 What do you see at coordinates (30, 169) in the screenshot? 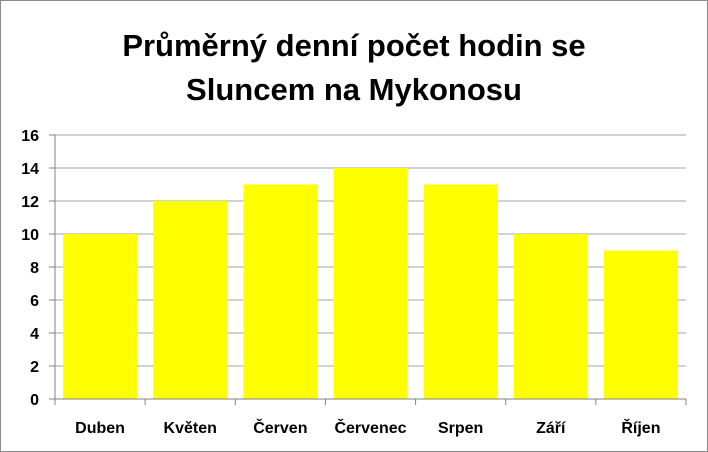
I see `y-tick-label: 14` at bounding box center [30, 169].